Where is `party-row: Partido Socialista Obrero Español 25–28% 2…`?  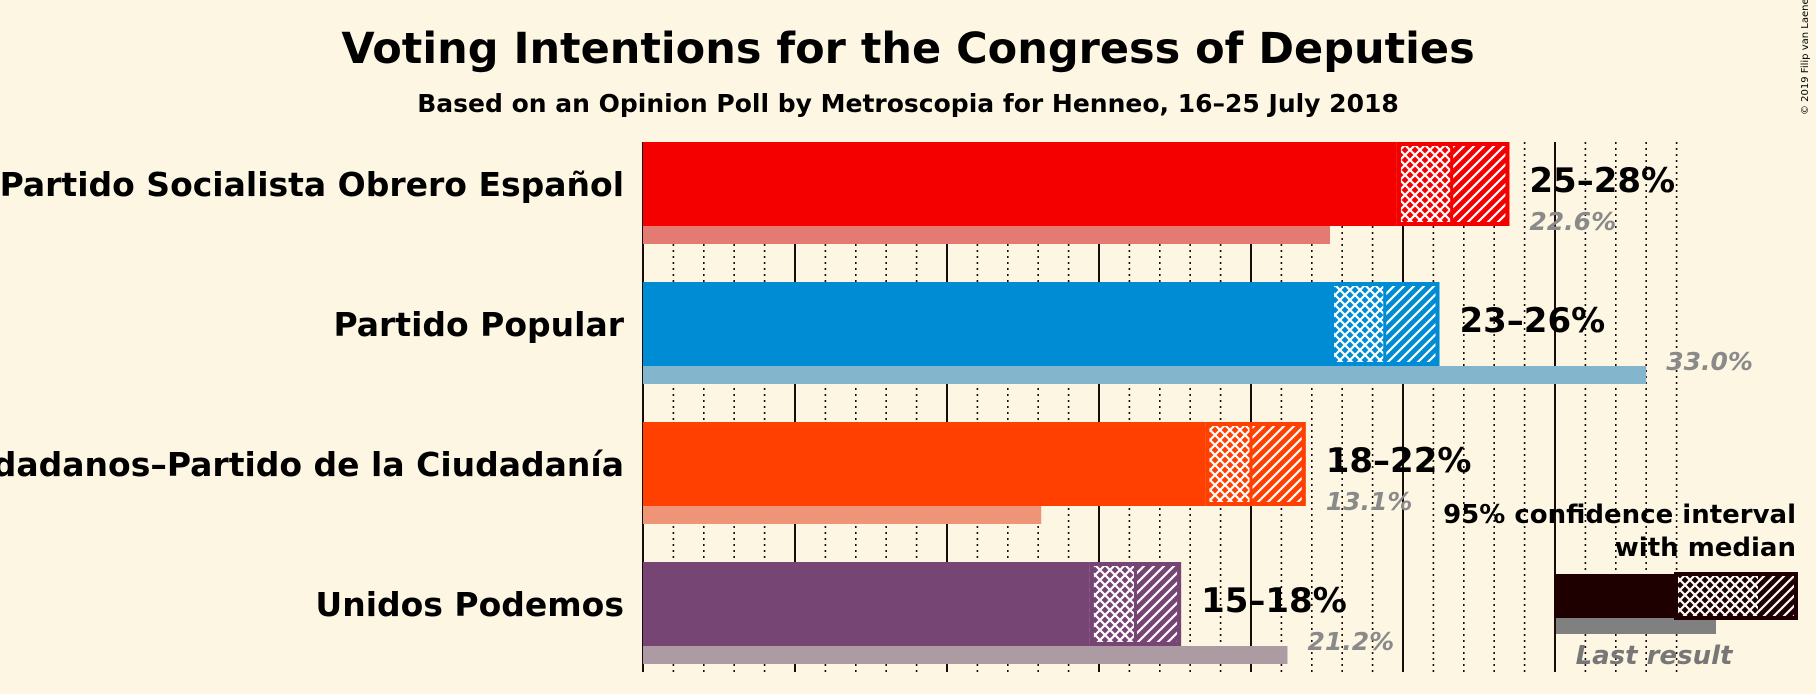
party-row: Partido Socialista Obrero Español 25–28% 2… is located at coordinates (837, 193).